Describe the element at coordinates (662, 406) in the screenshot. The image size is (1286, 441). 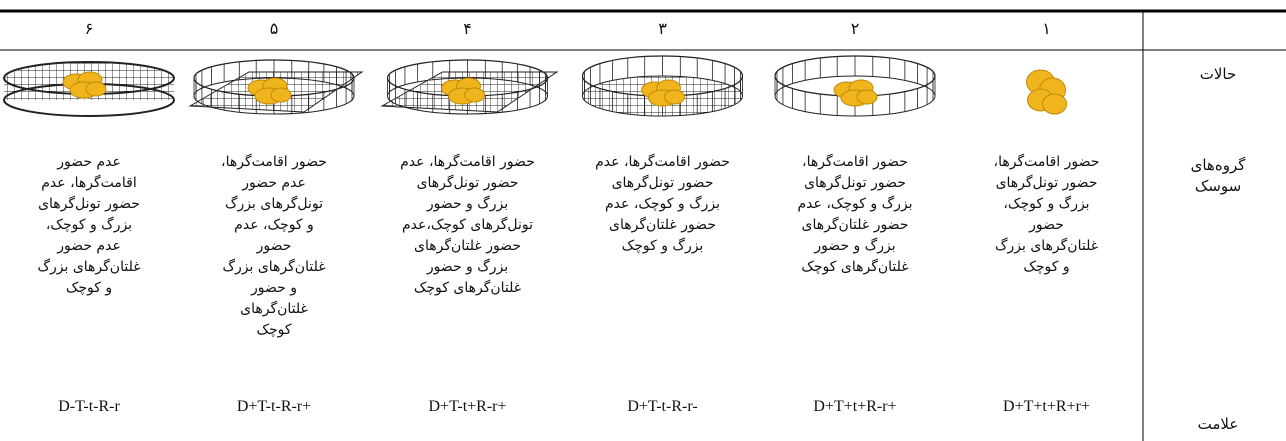
I see `group-code: D+T-t-R-r-` at that location.